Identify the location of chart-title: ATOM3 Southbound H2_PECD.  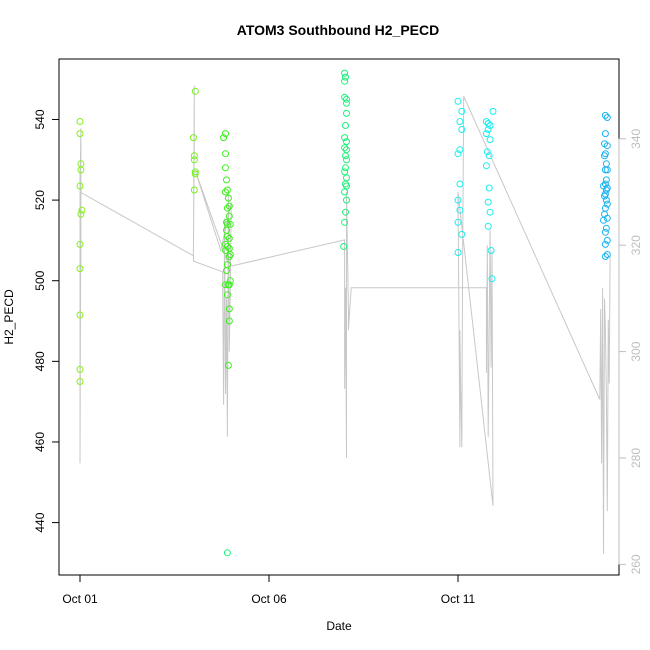
(338, 30).